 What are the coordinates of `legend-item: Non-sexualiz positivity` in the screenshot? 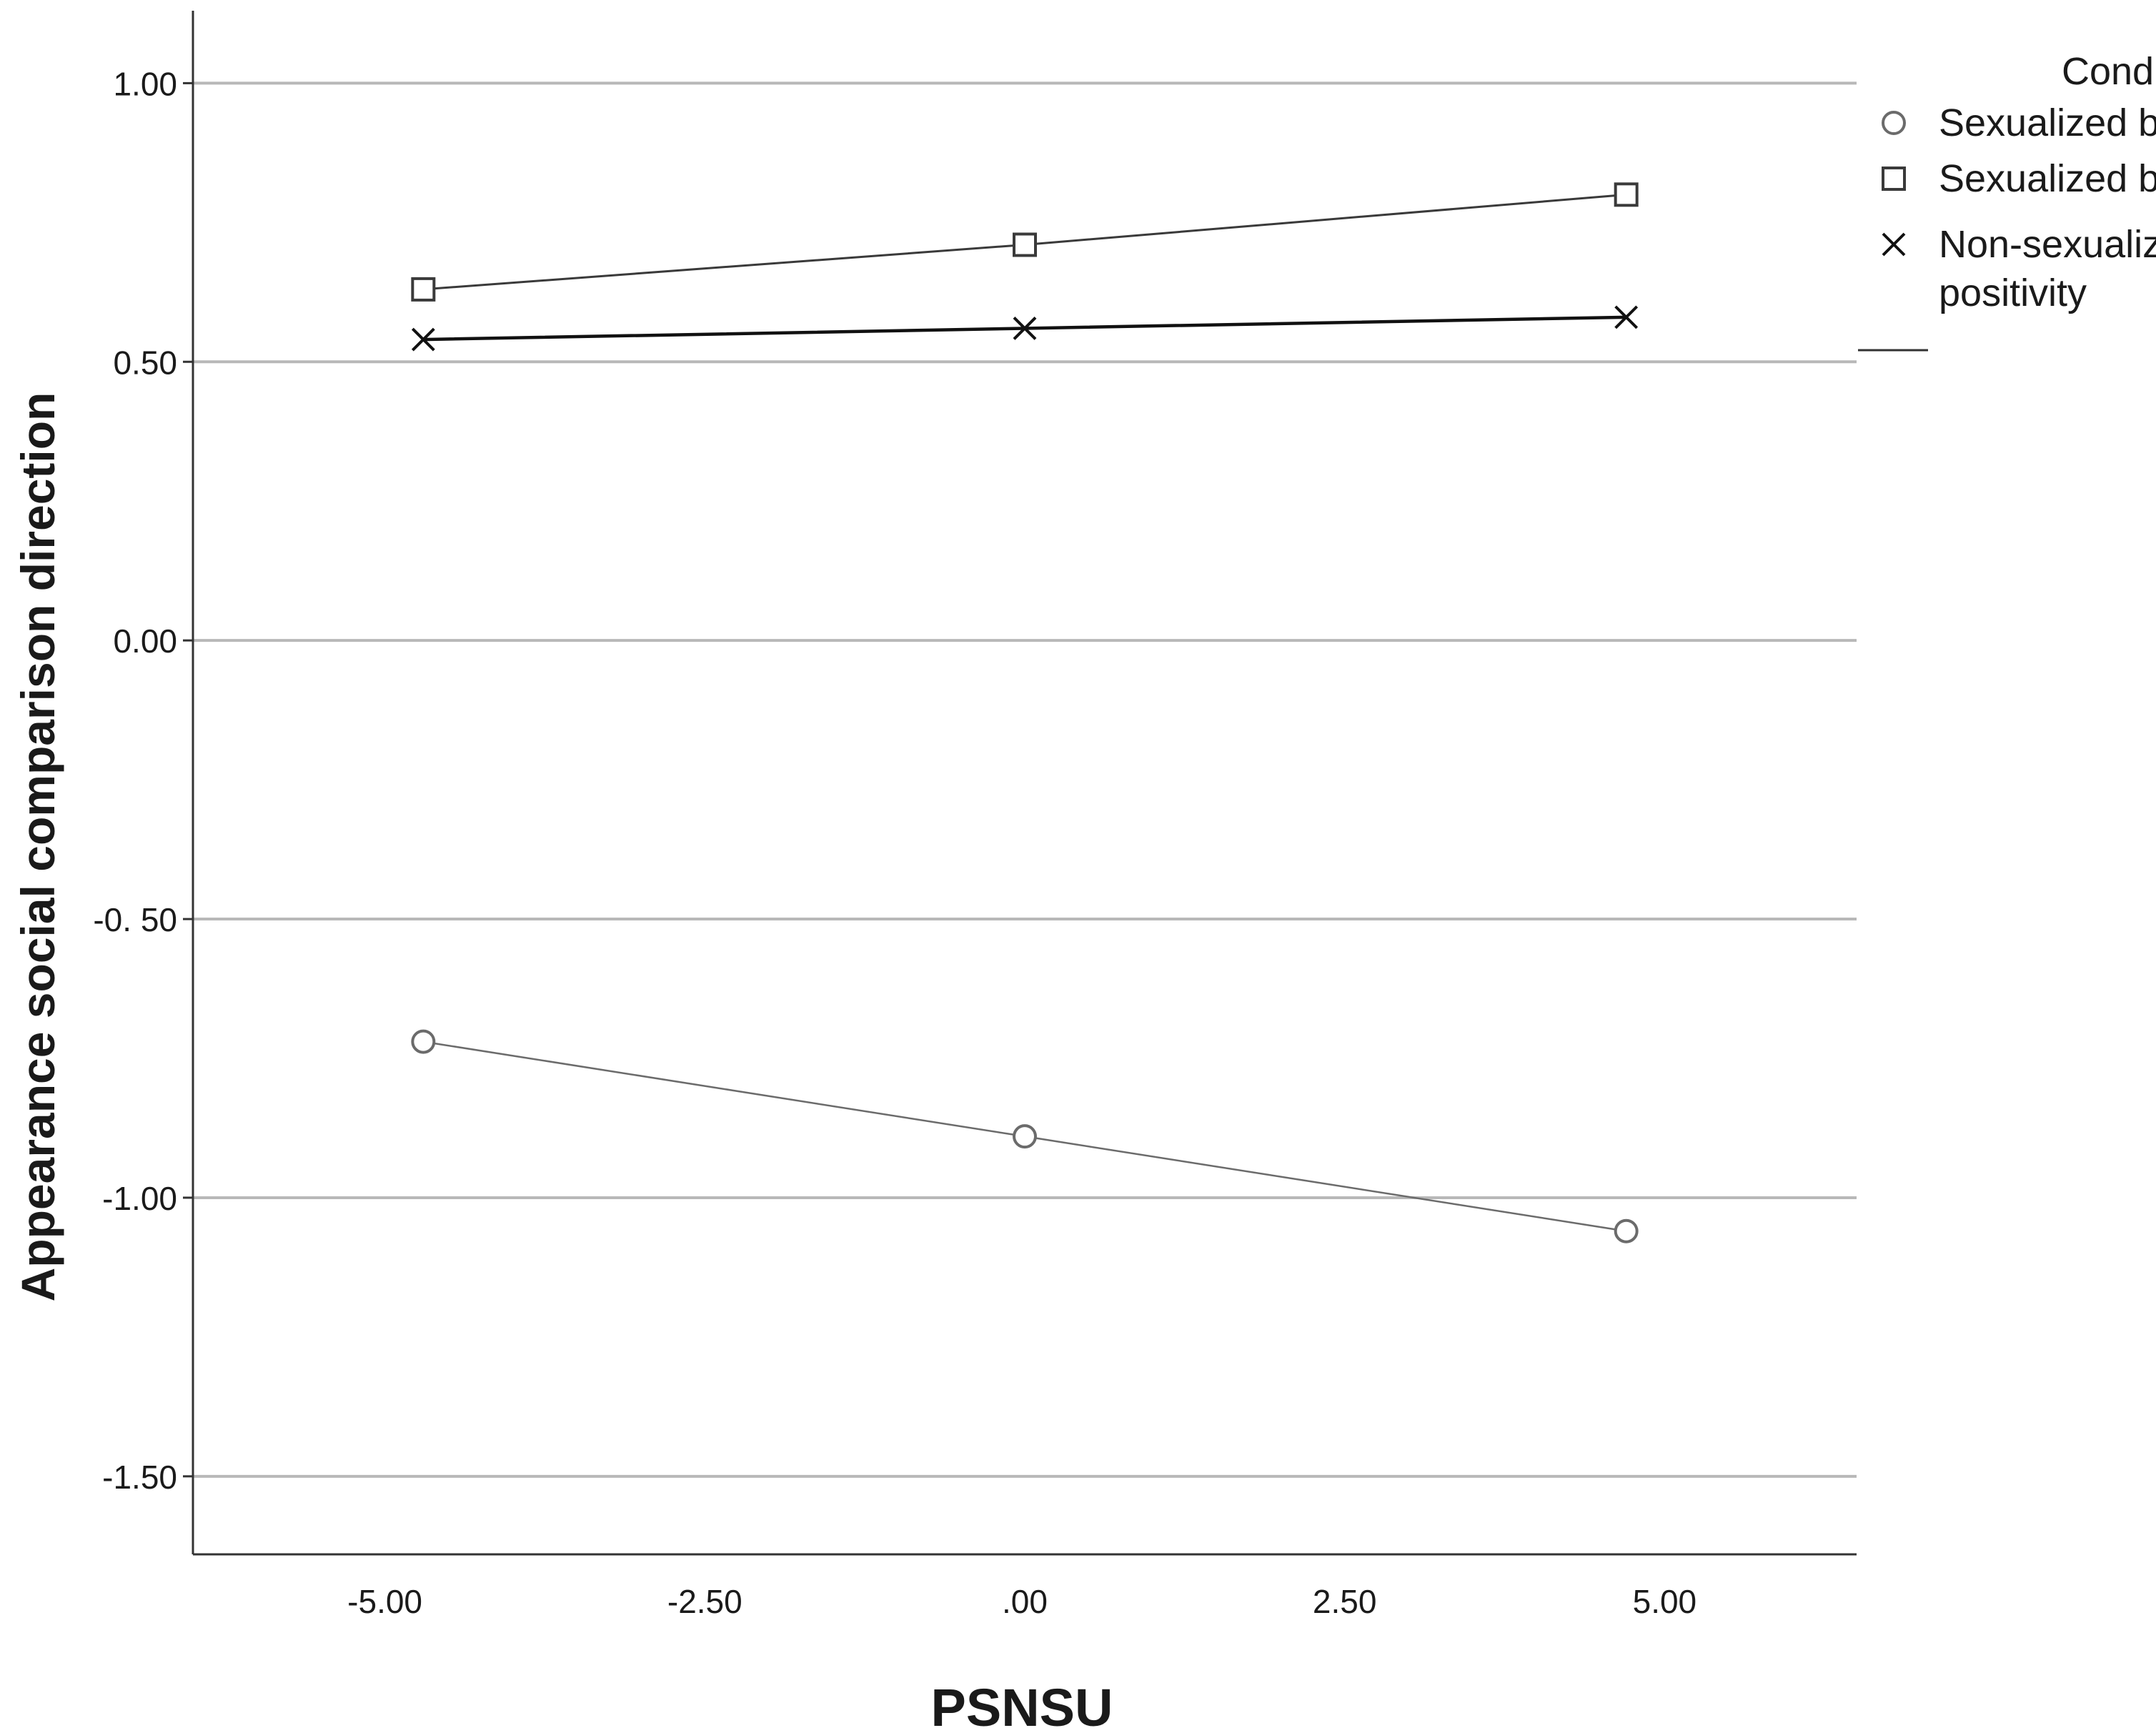 It's located at (2019, 268).